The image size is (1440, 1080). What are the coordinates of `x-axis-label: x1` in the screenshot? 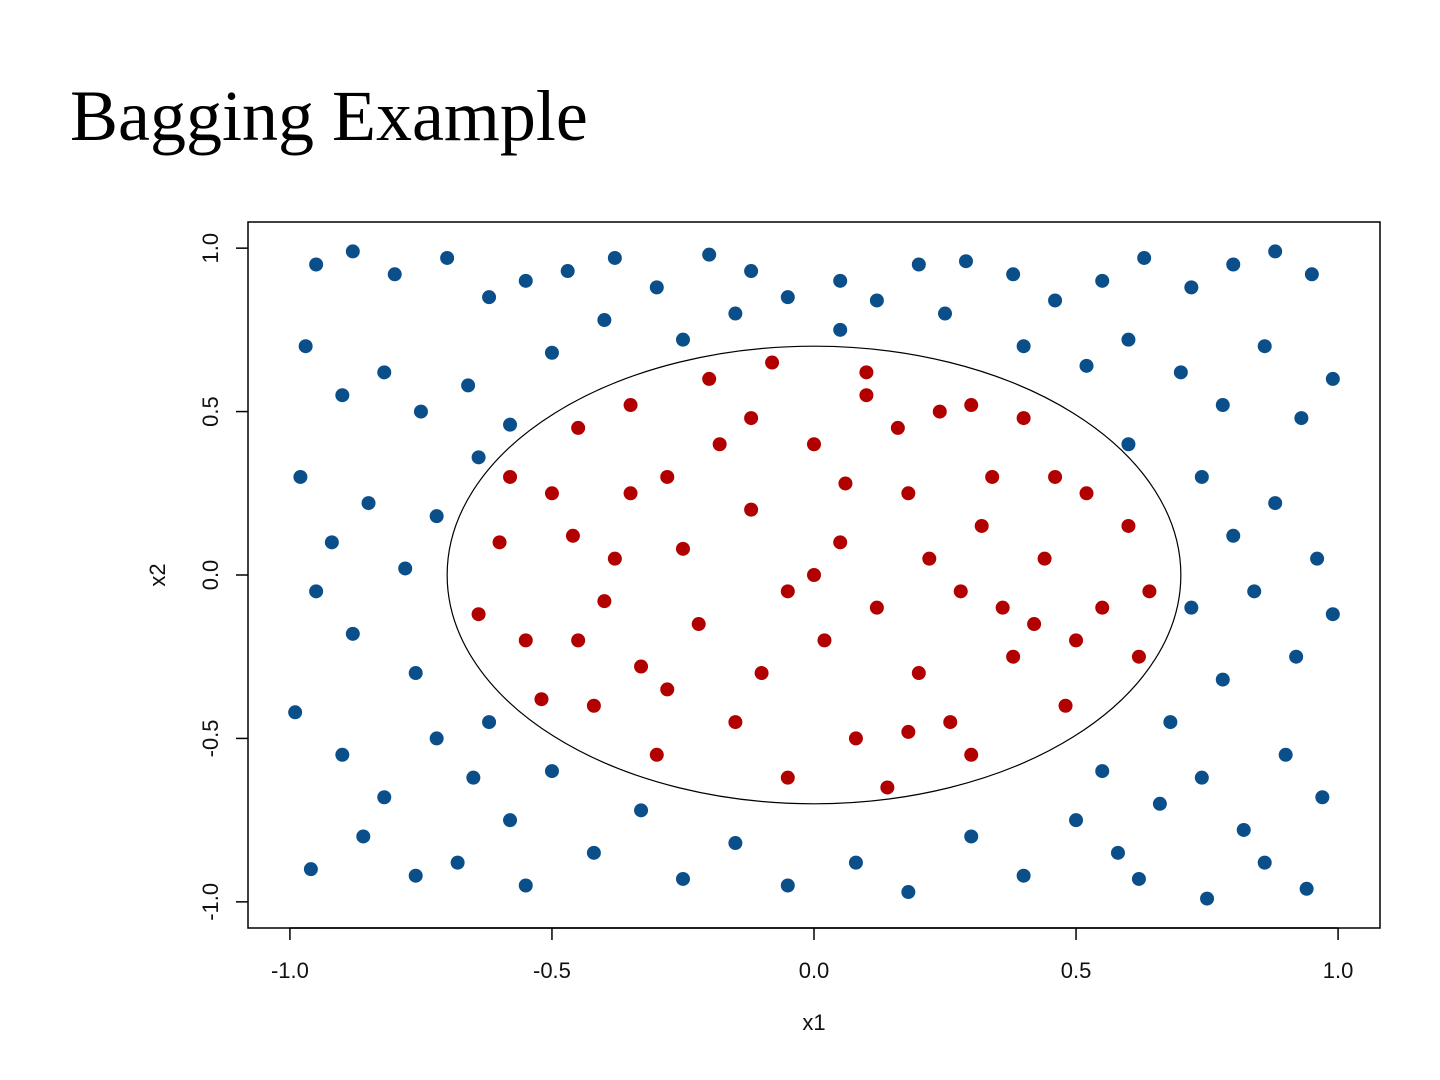 It's located at (813, 1022).